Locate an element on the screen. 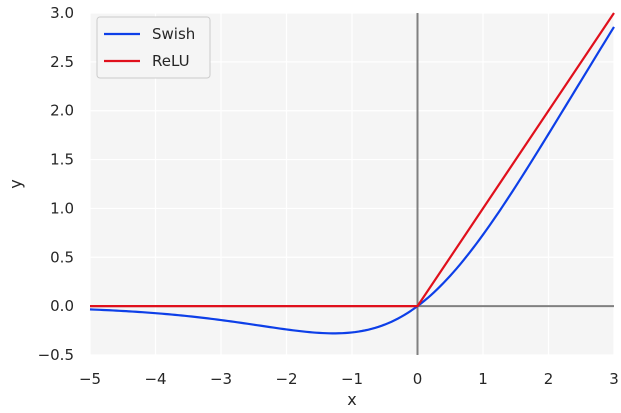 The image size is (621, 413). y-tick-label: 3.0 is located at coordinates (62, 13).